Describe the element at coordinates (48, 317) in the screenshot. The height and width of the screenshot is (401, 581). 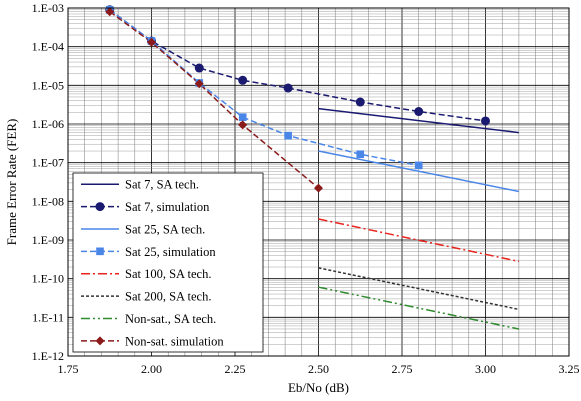
I see `y-tick-label: 1.E-11` at that location.